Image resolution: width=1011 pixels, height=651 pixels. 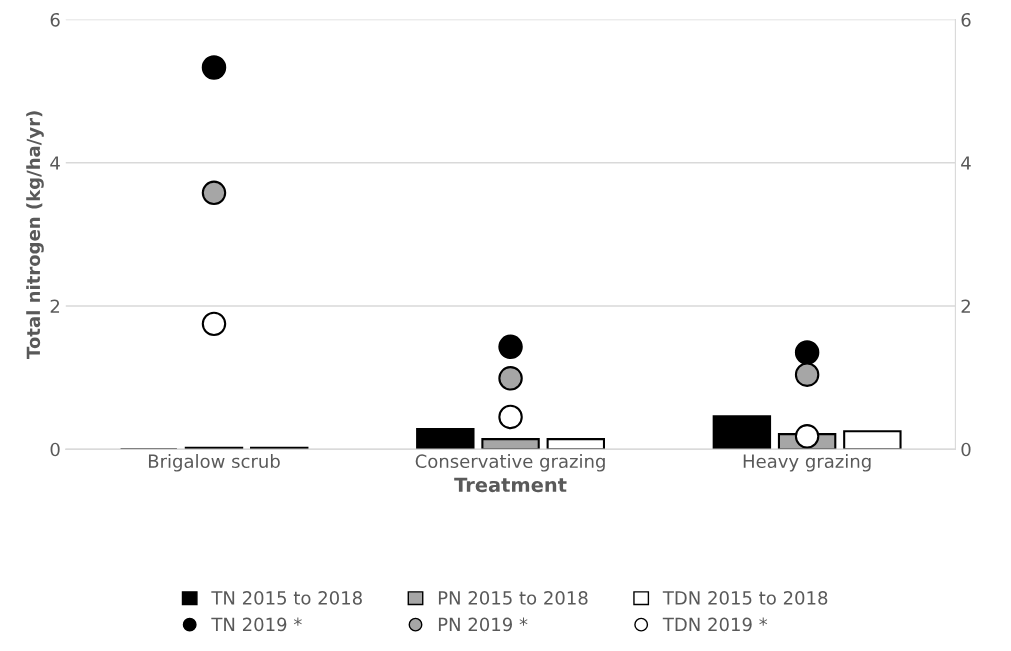 What do you see at coordinates (55, 449) in the screenshot?
I see `y-tick-label: 0` at bounding box center [55, 449].